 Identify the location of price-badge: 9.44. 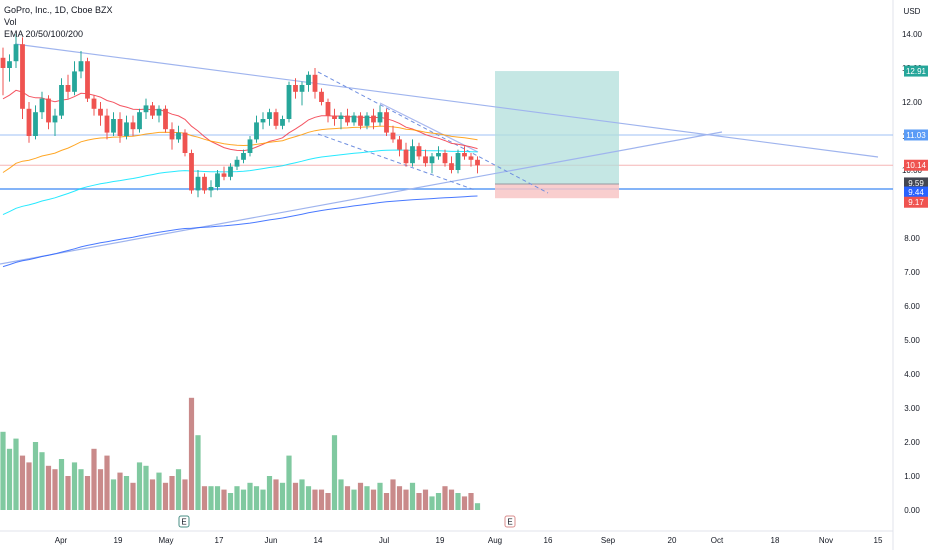
(916, 192).